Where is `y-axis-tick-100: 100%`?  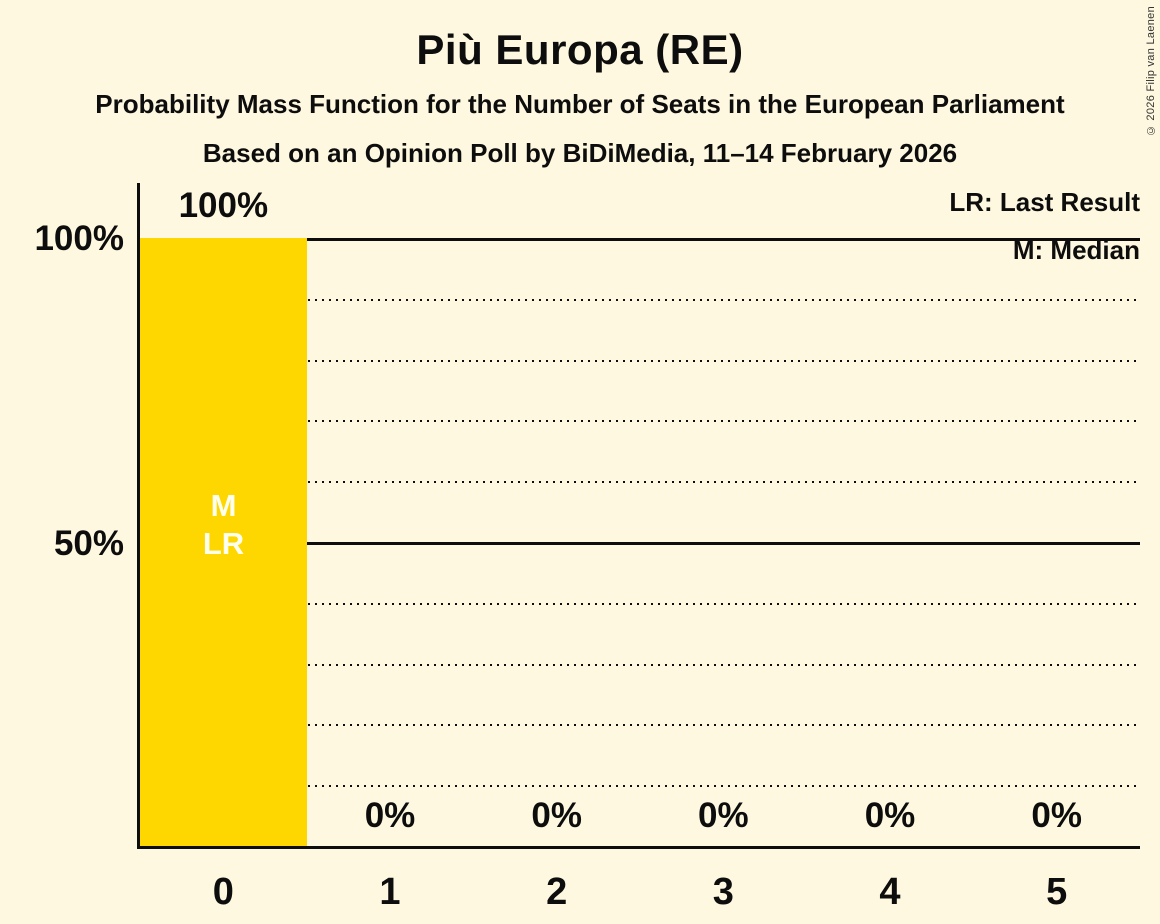
y-axis-tick-100: 100% is located at coordinates (79, 238).